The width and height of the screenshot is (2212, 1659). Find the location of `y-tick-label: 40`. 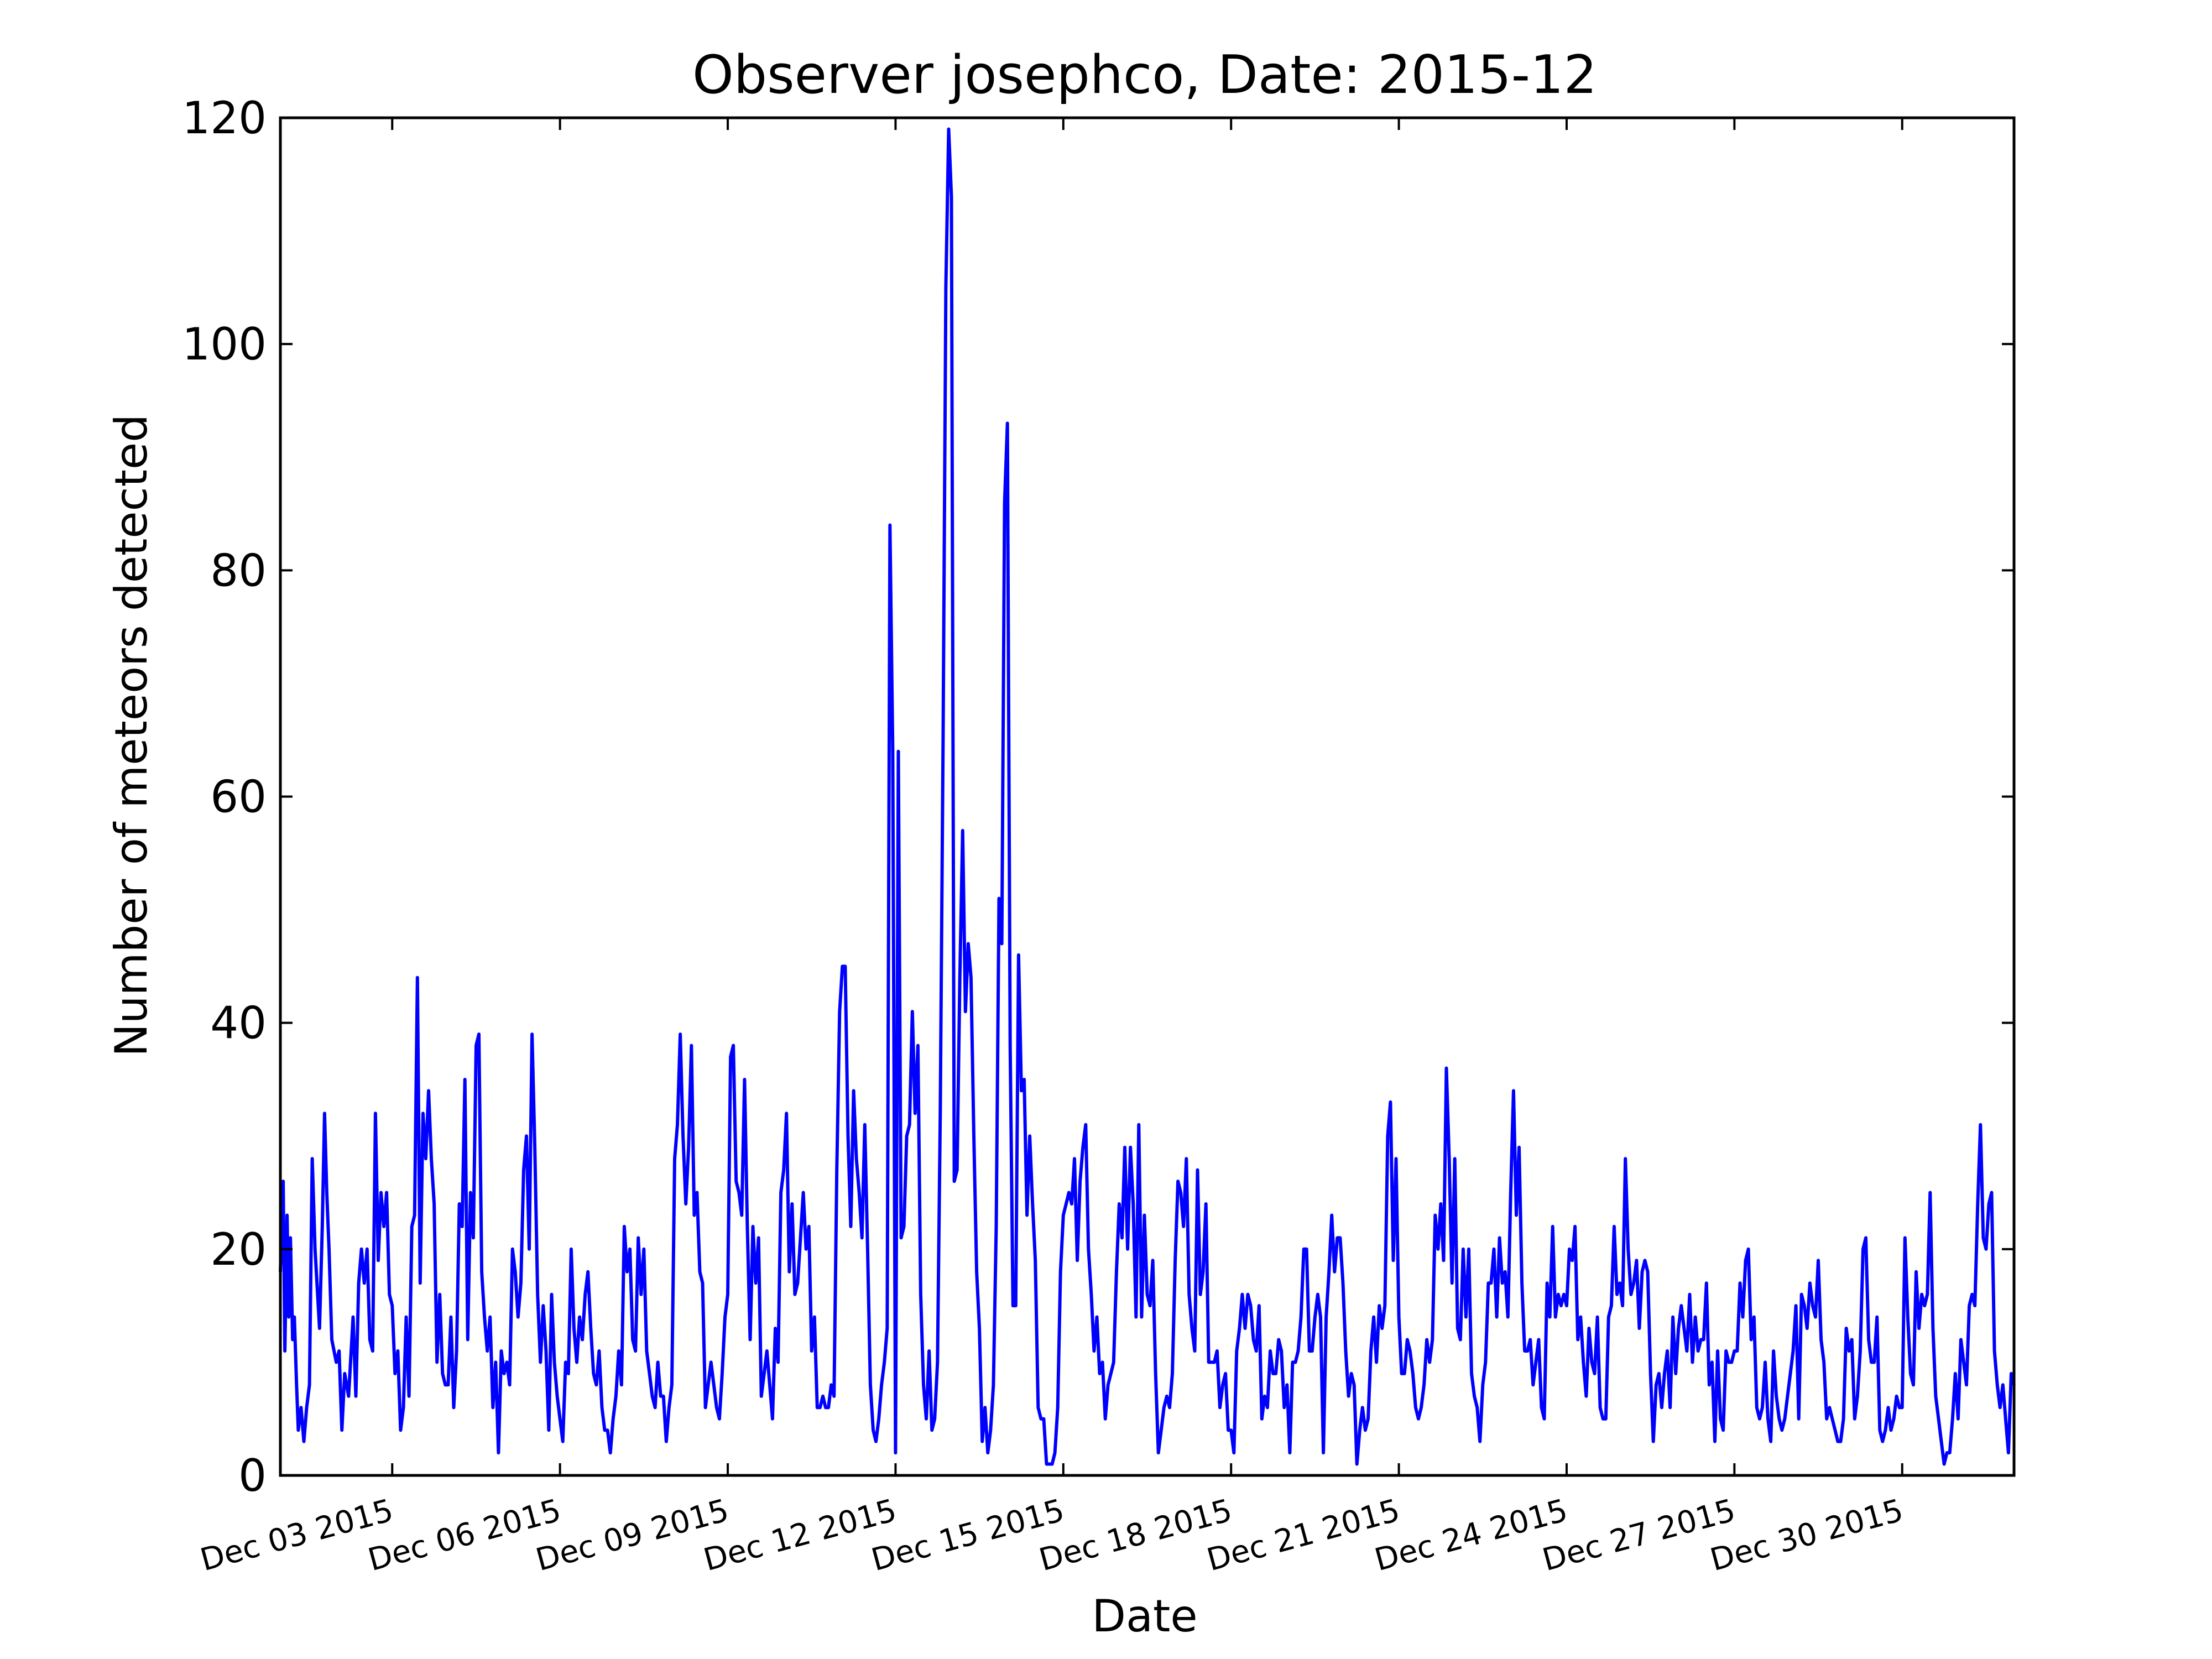

y-tick-label: 40 is located at coordinates (239, 1024).